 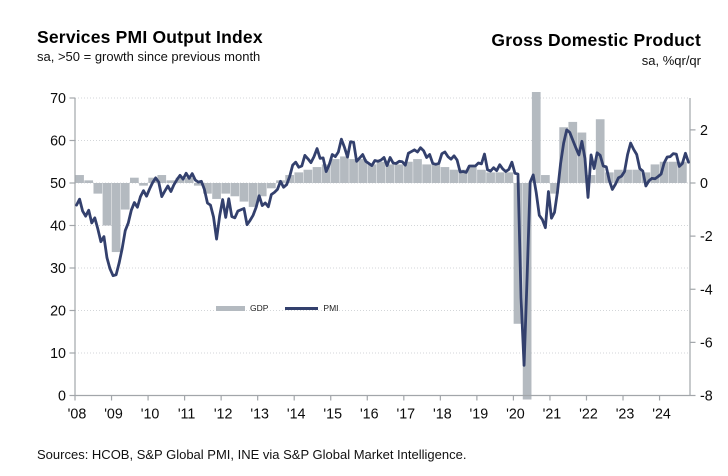 What do you see at coordinates (223, 415) in the screenshot?
I see `svg-text: '12` at bounding box center [223, 415].